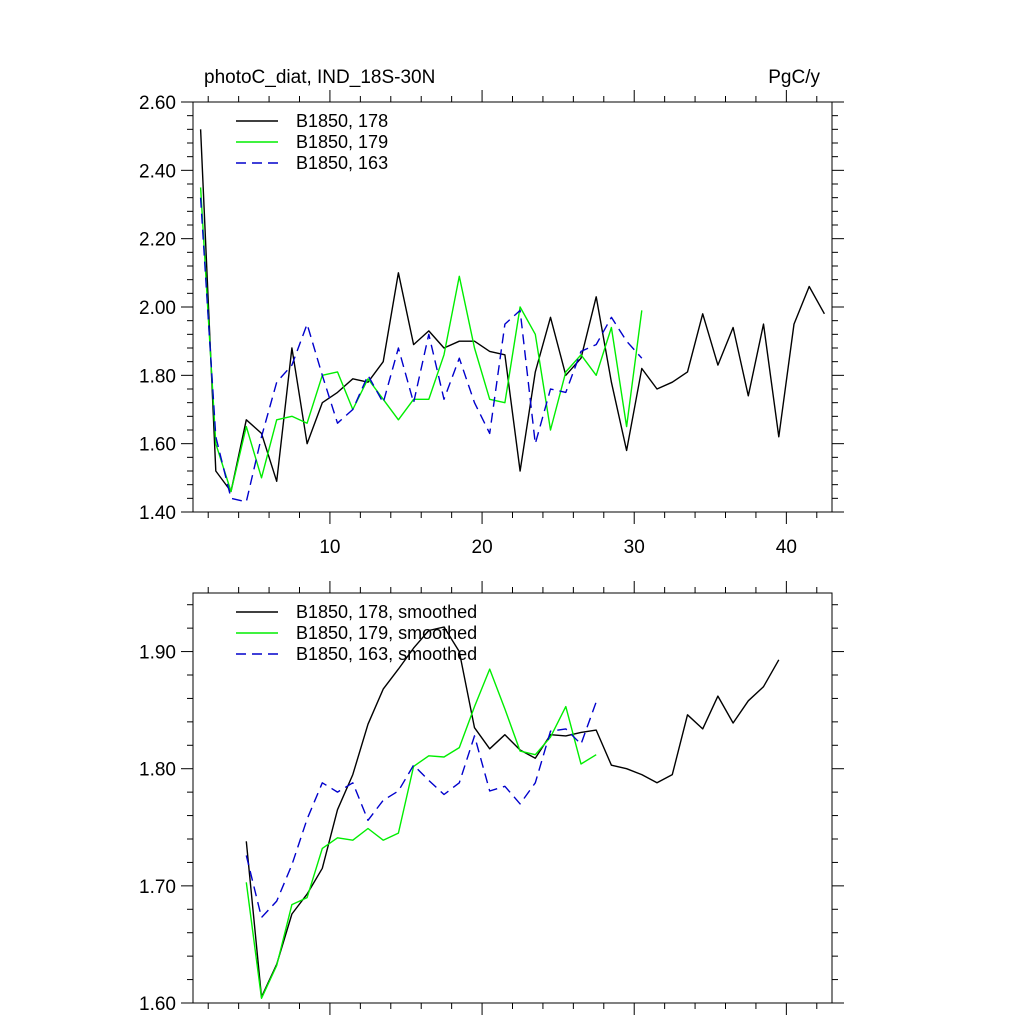 The image size is (1024, 1024). Describe the element at coordinates (157, 240) in the screenshot. I see `y-tick-label: 2.20` at that location.